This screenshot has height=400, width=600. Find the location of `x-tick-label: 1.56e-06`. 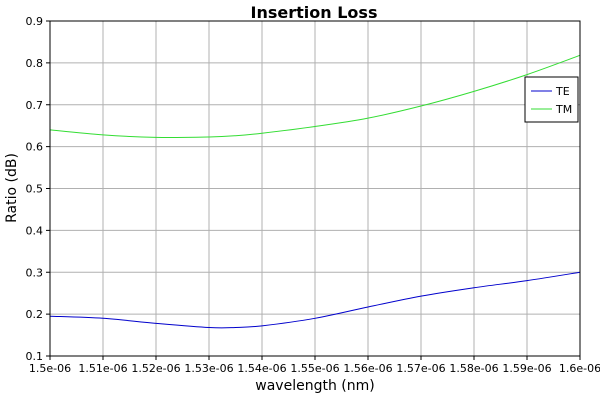

x-tick-label: 1.56e-06 is located at coordinates (367, 368).